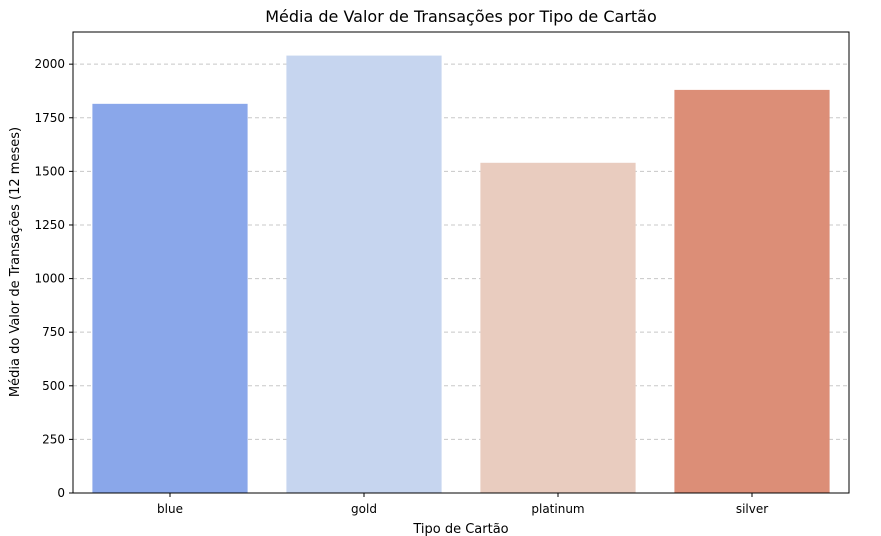 This screenshot has width=881, height=536. Describe the element at coordinates (558, 327) in the screenshot. I see `bar-platinum` at that location.